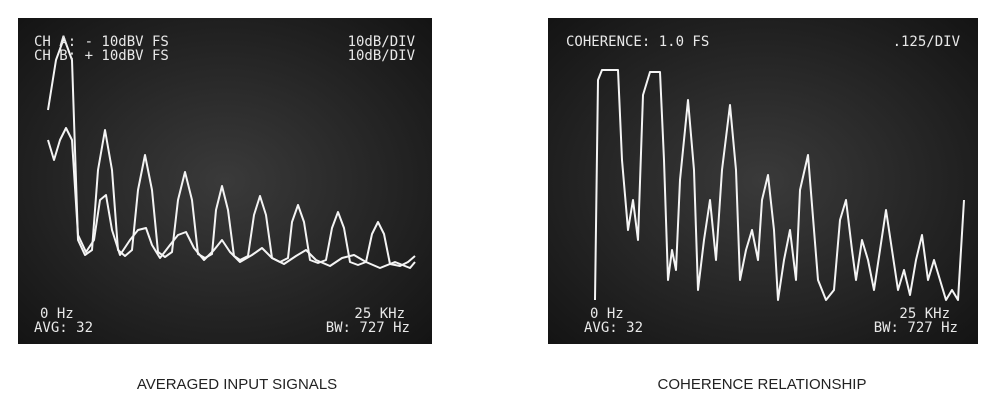  What do you see at coordinates (237, 384) in the screenshot?
I see `caption: AVERAGED INPUT SIGNALS` at bounding box center [237, 384].